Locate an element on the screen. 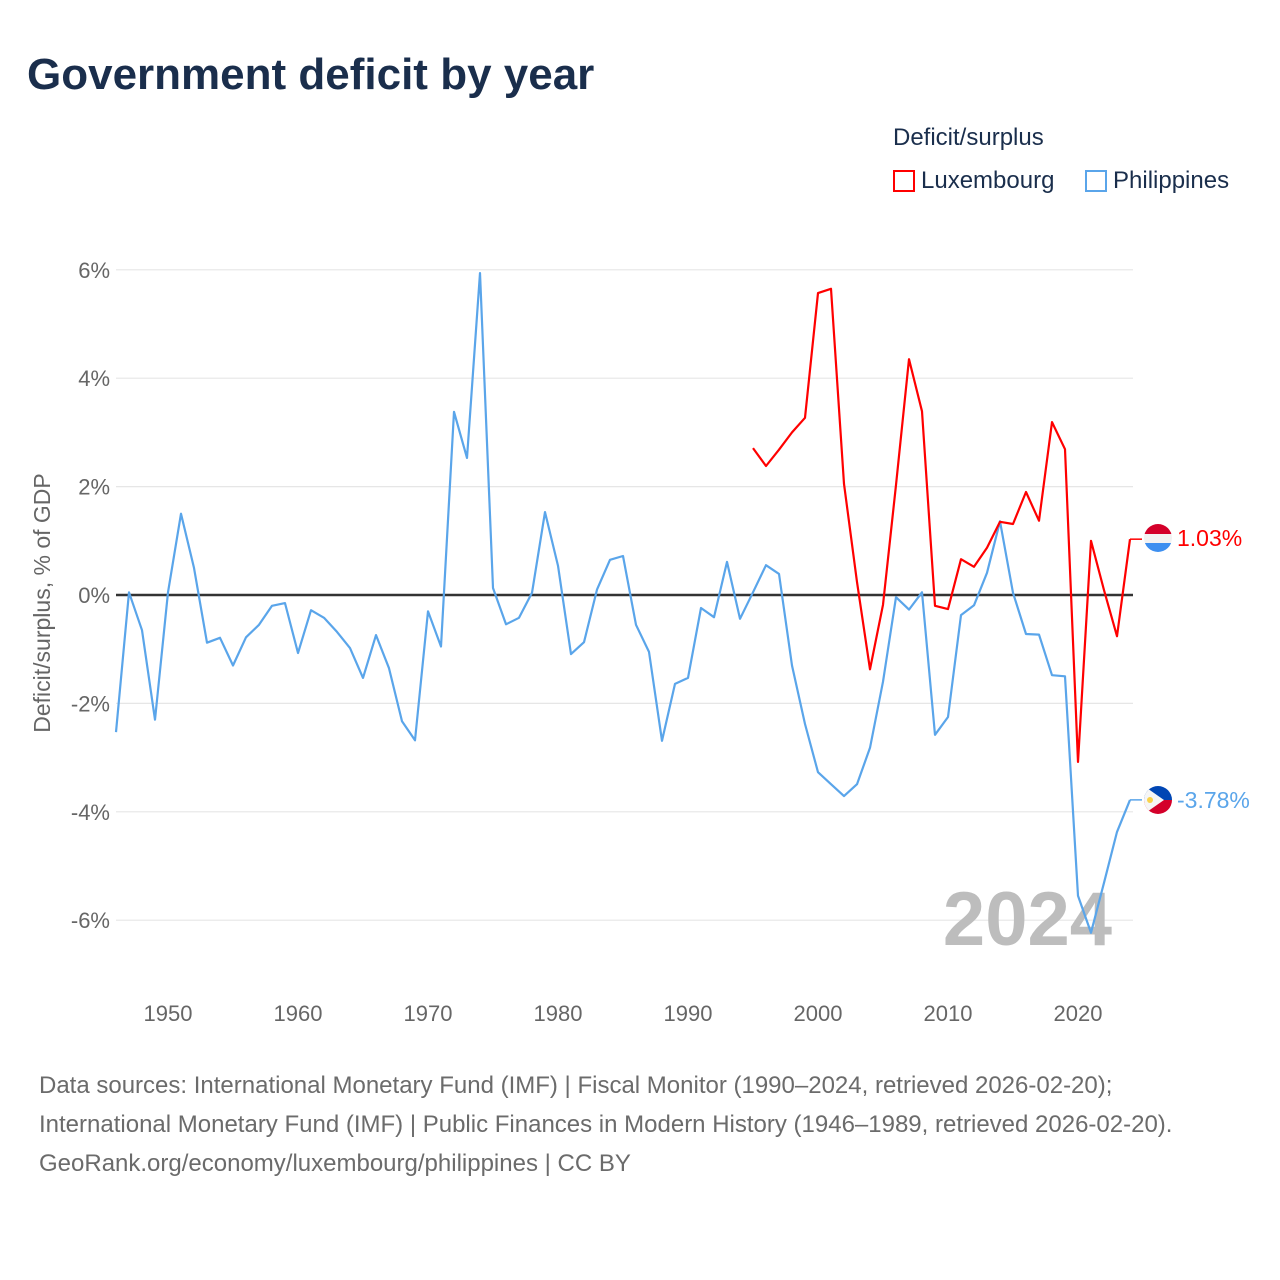  legend-label: Luxembourg is located at coordinates (988, 180).